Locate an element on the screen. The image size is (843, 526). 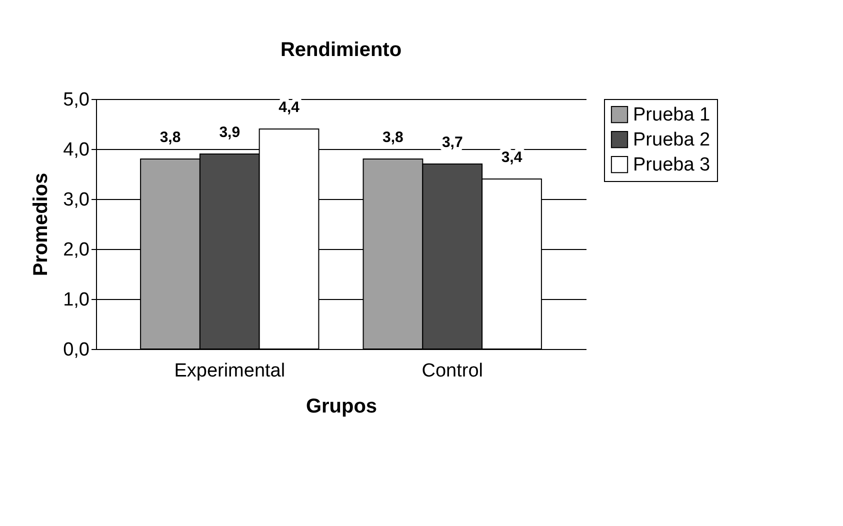
y-tick-label: 3,0 is located at coordinates (76, 200).